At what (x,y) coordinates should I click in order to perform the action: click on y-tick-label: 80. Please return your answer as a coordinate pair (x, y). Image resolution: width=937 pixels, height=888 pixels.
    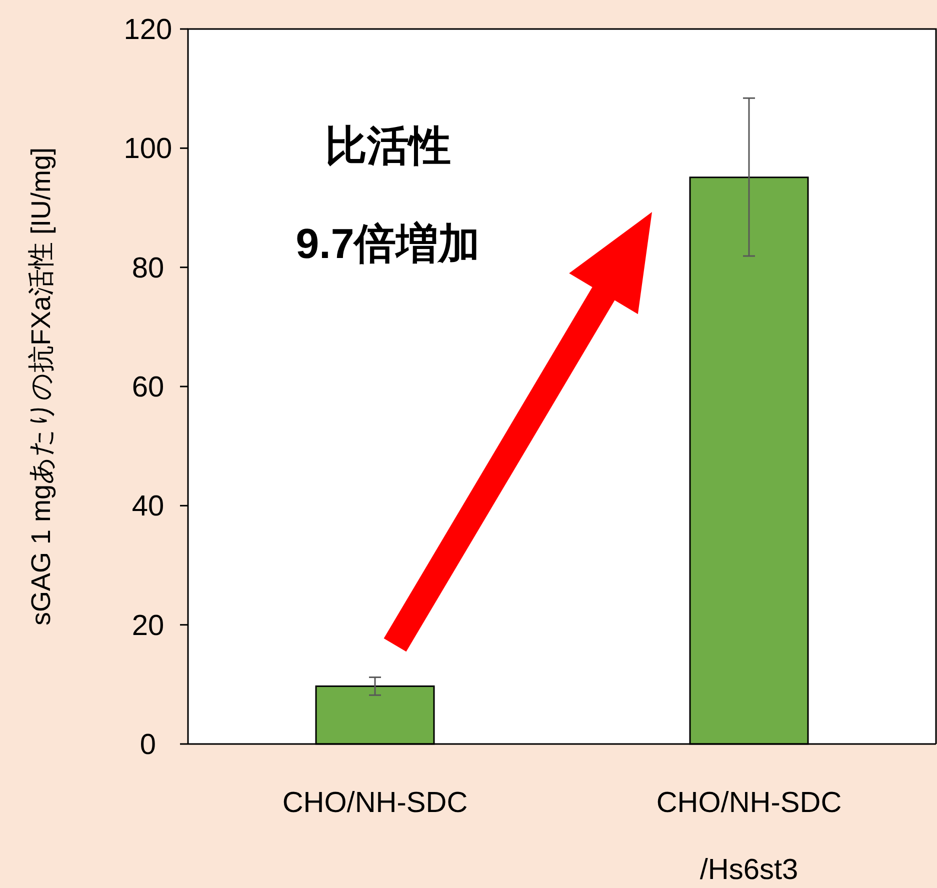
    Looking at the image, I should click on (148, 268).